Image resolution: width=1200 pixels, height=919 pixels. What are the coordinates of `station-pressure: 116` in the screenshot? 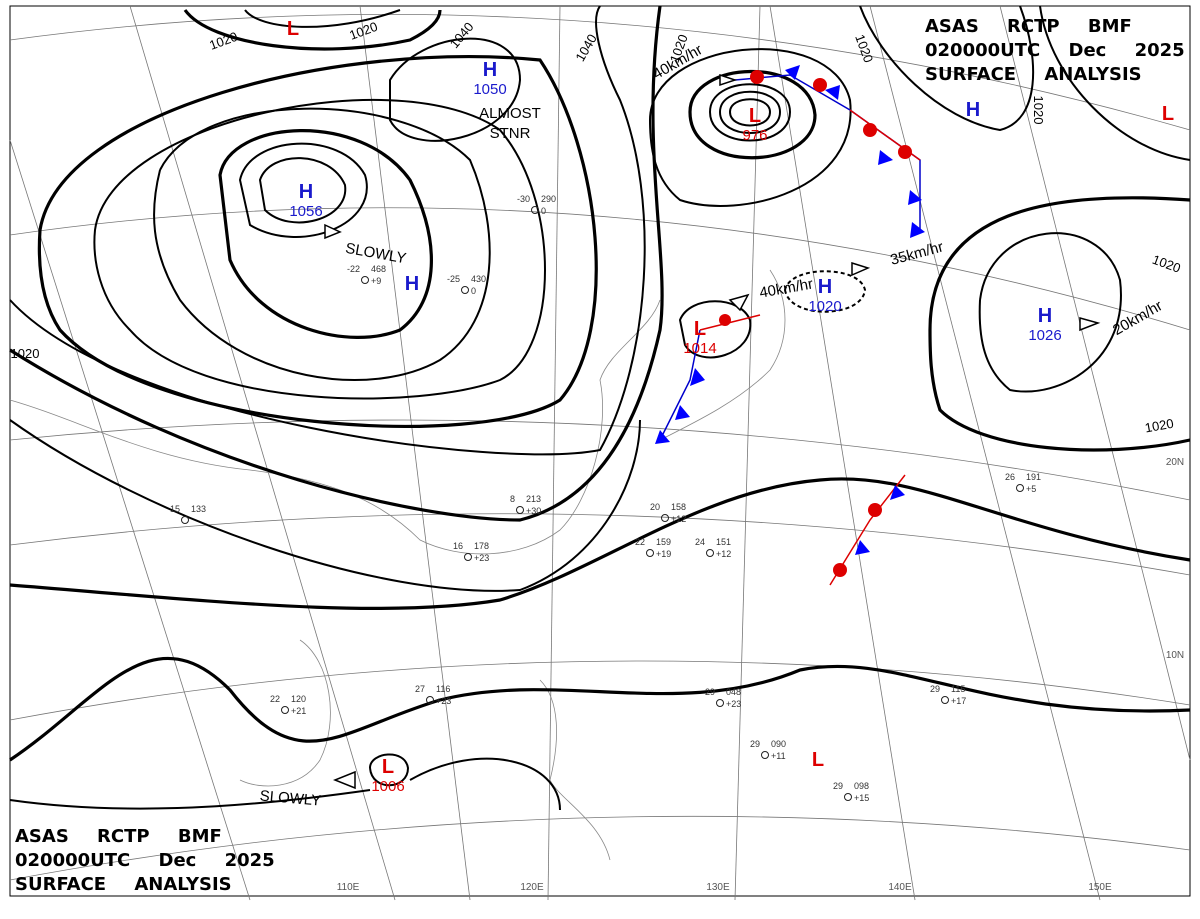 It's located at (443, 689).